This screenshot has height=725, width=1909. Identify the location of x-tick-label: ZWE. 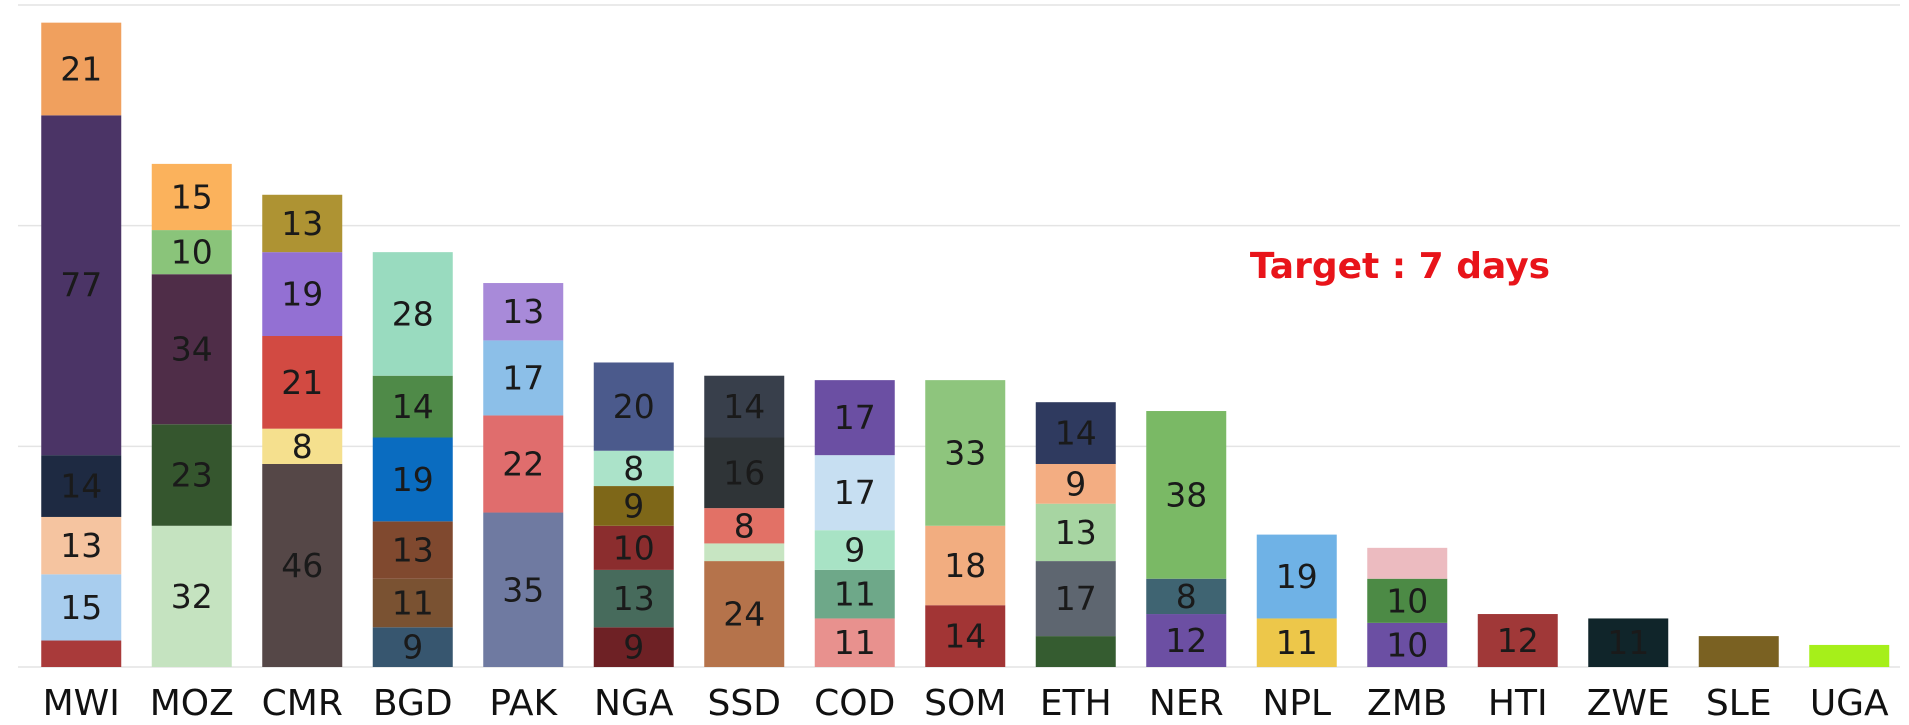
(1628, 703).